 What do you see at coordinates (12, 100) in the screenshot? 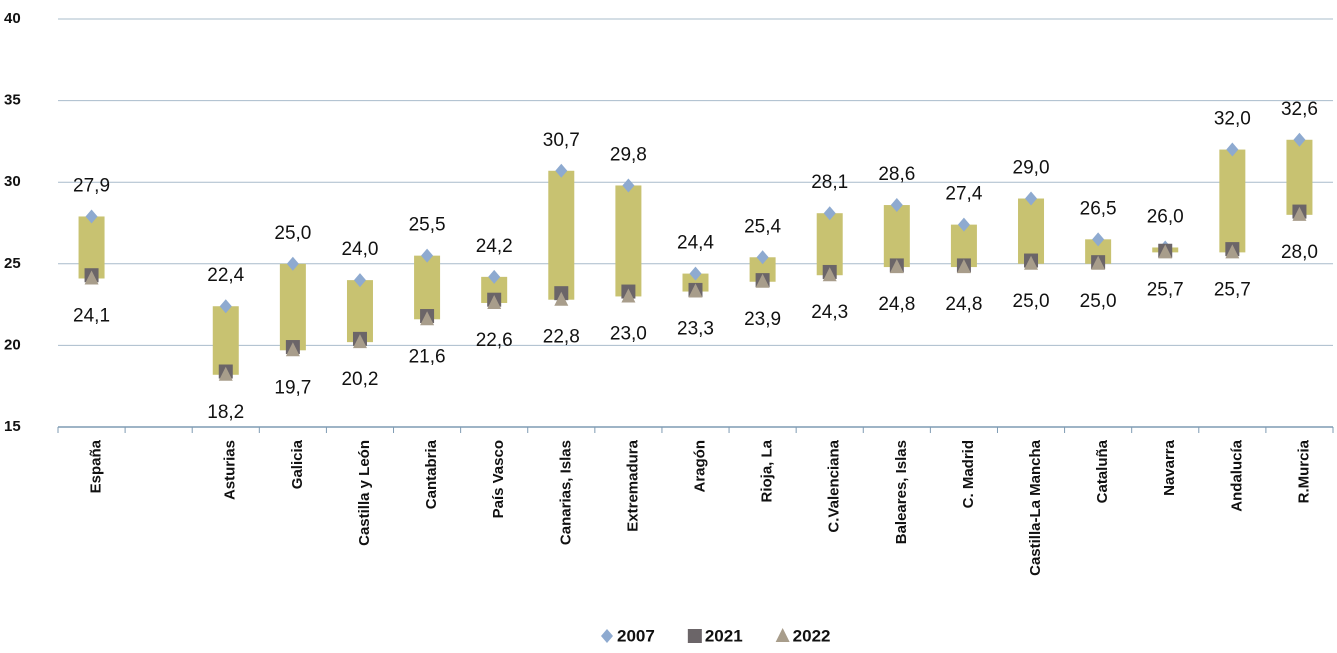
I see `y-tick-label: 35` at bounding box center [12, 100].